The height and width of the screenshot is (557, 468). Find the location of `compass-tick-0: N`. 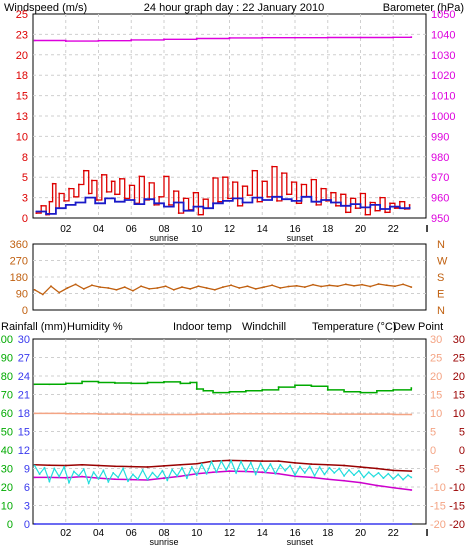

compass-tick-0: N is located at coordinates (441, 245).